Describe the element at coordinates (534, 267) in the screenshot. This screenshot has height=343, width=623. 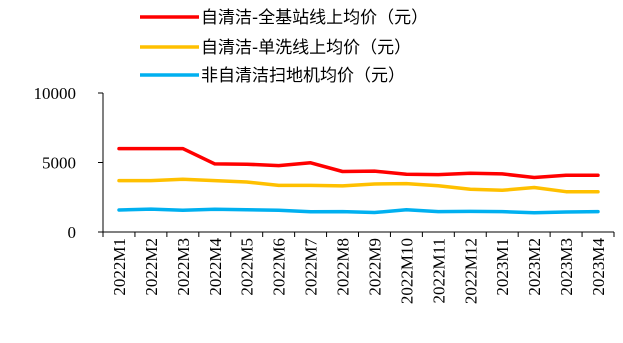
I see `x-tick-label: 2023M2` at that location.